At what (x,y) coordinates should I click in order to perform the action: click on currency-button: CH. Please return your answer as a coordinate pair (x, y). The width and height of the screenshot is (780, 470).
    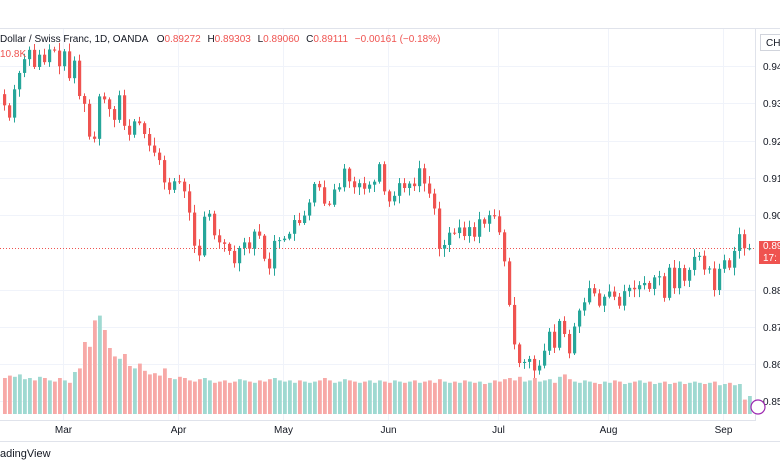
    Looking at the image, I should click on (770, 42).